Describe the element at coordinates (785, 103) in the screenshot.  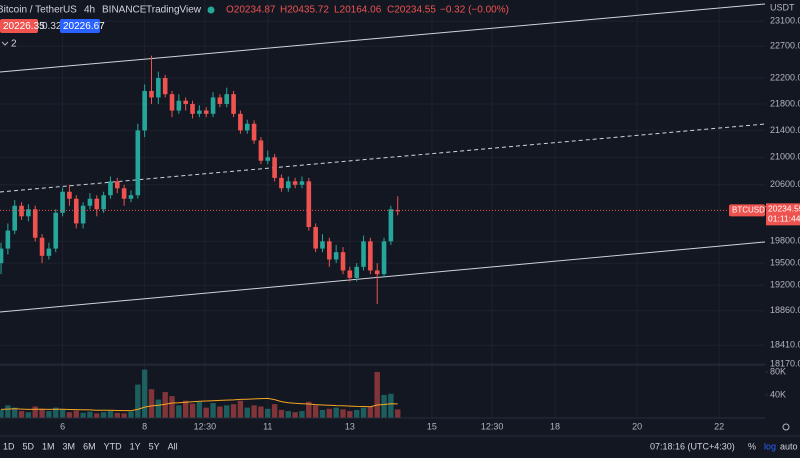
I see `y-tick-label: 21800.00` at that location.